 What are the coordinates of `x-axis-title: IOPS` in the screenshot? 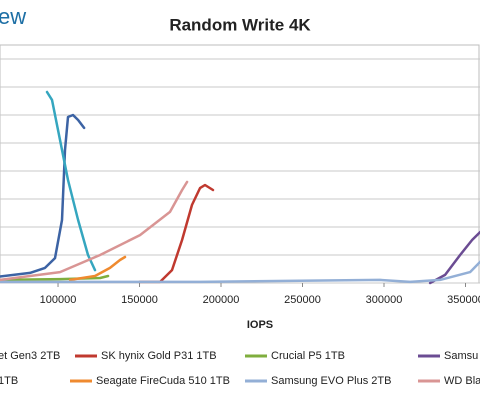 It's located at (260, 325).